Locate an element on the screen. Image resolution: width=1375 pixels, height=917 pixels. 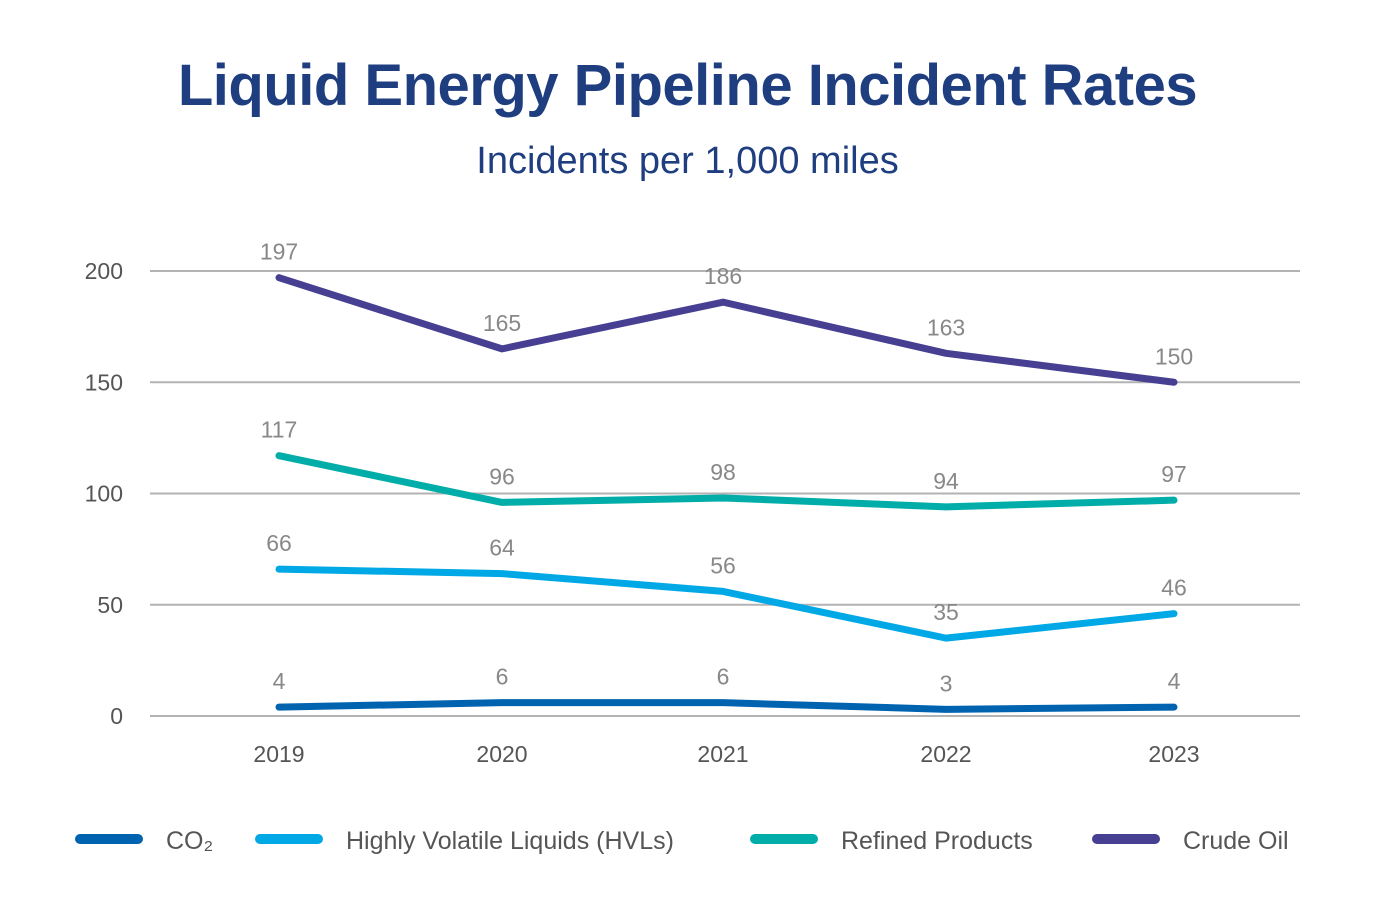
data-label: 56 is located at coordinates (723, 565).